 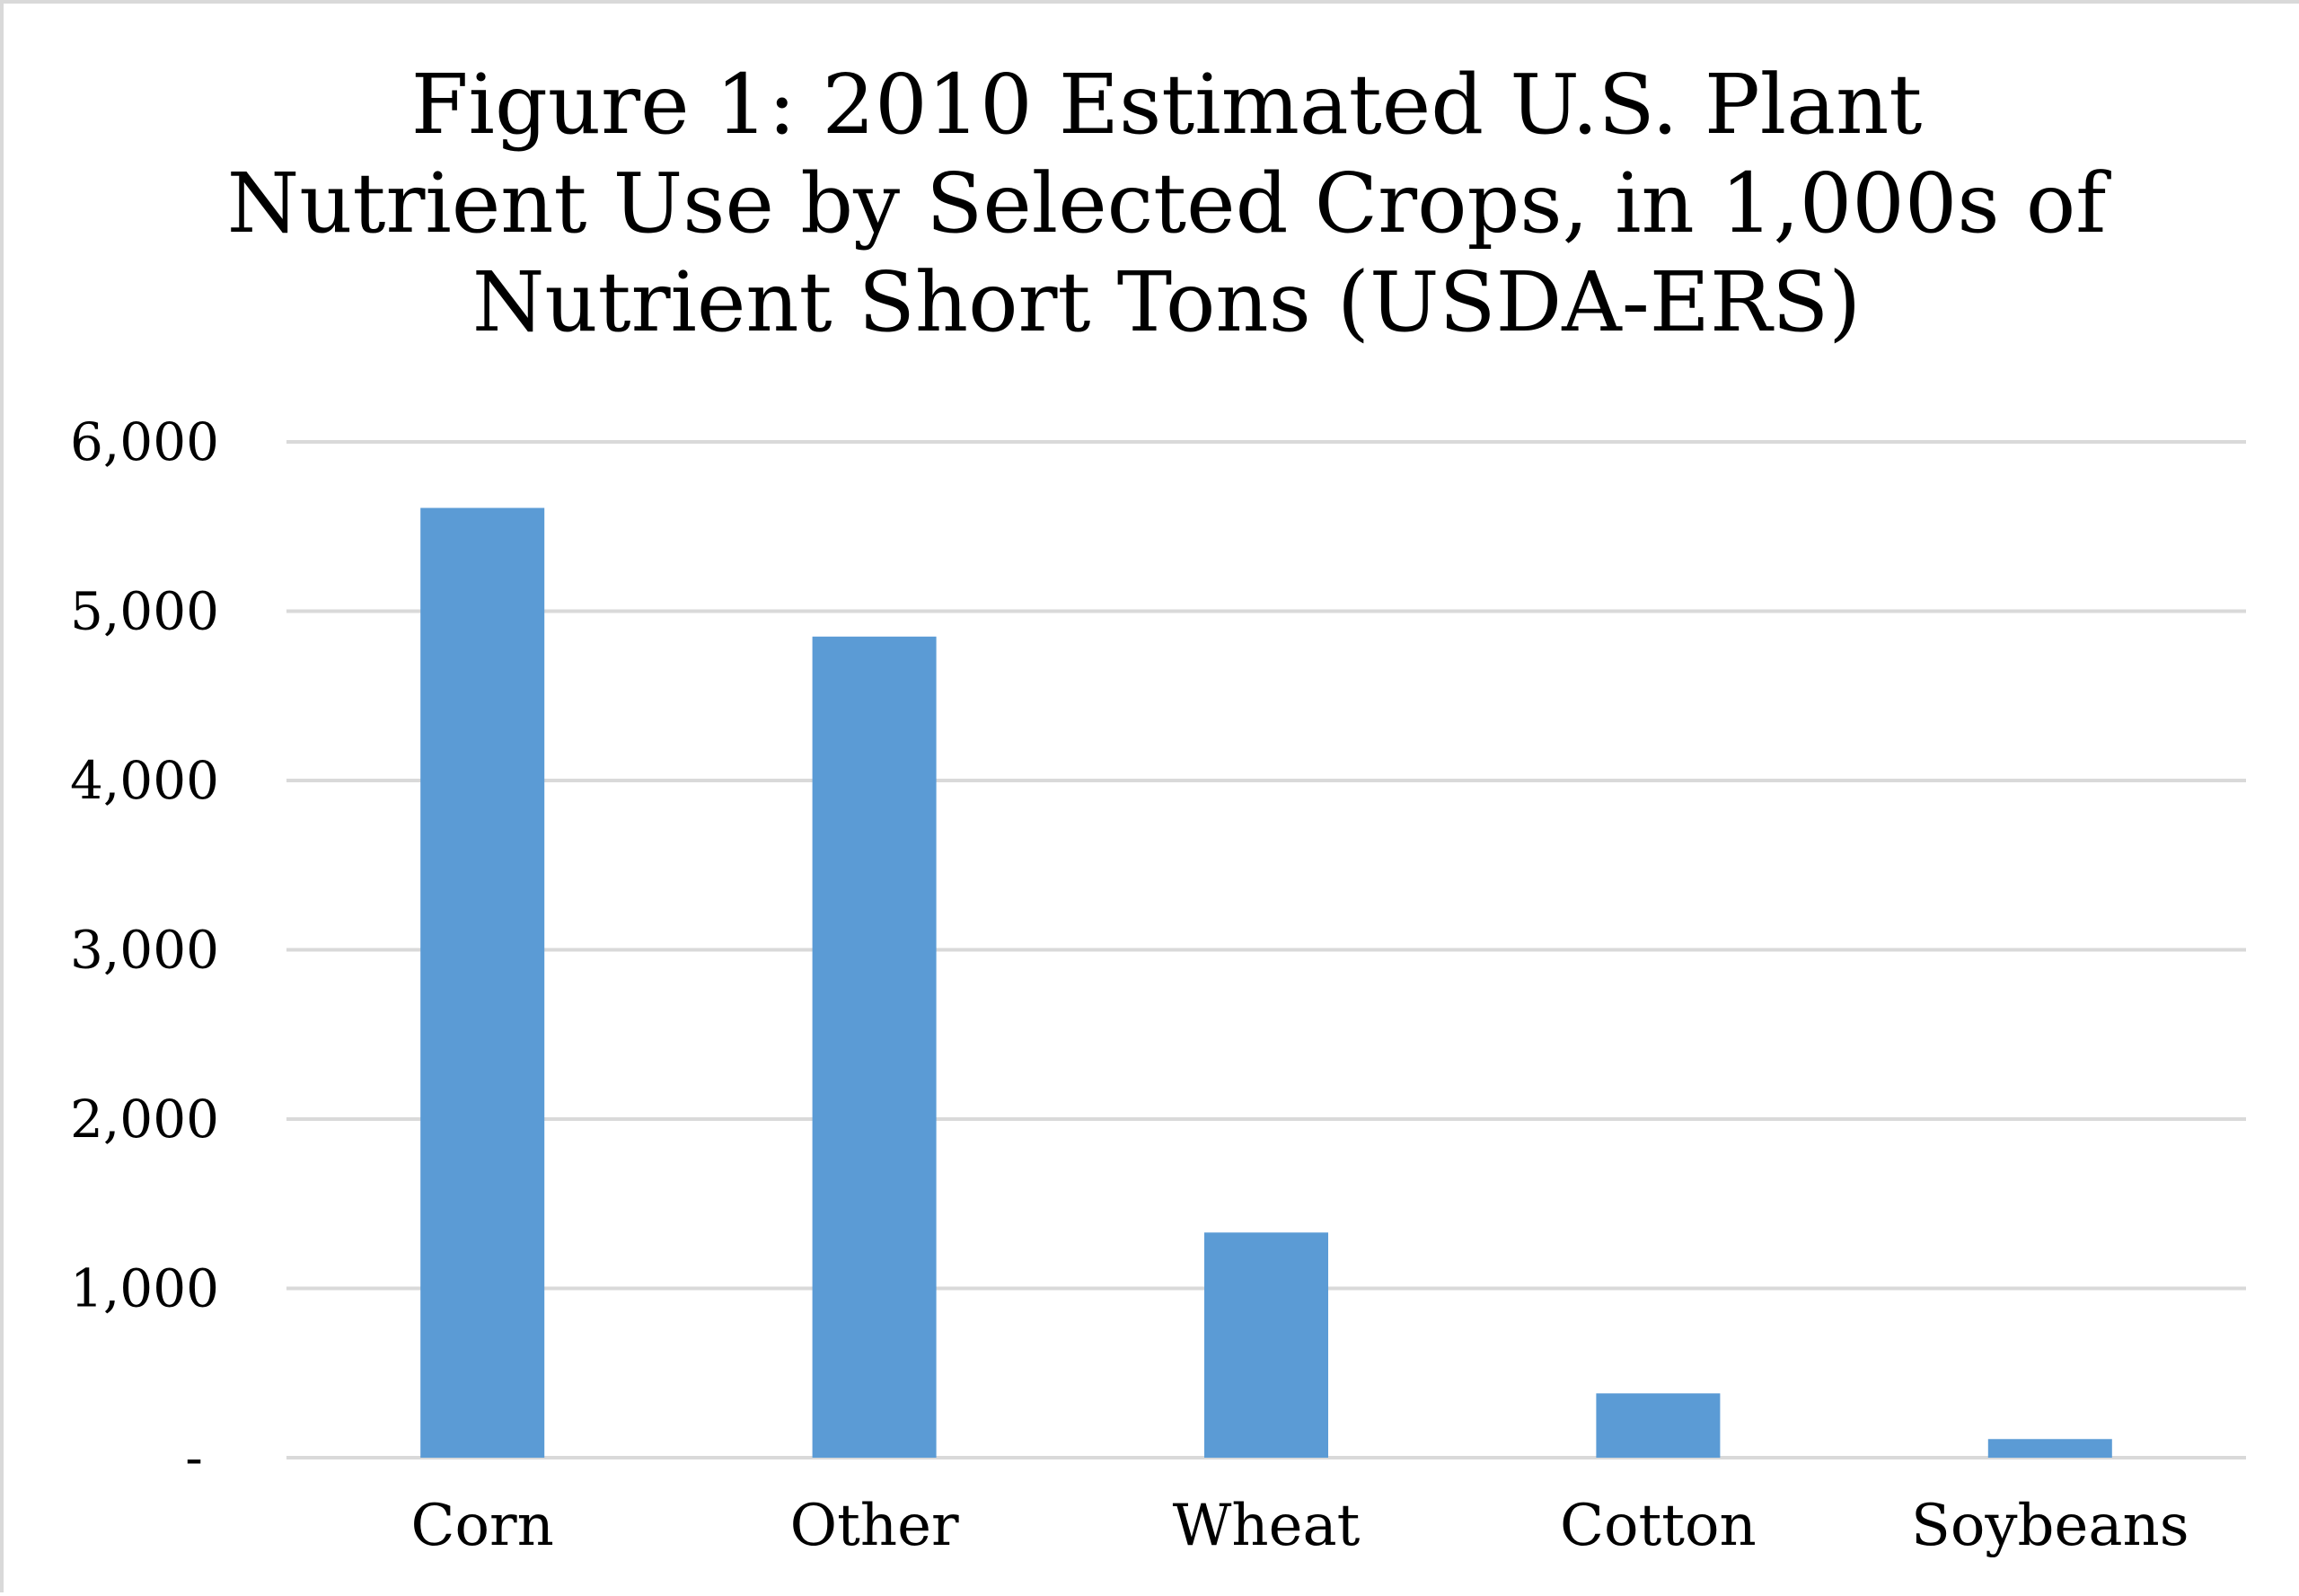 I want to click on y-tick-label: 3,000, so click(x=145, y=950).